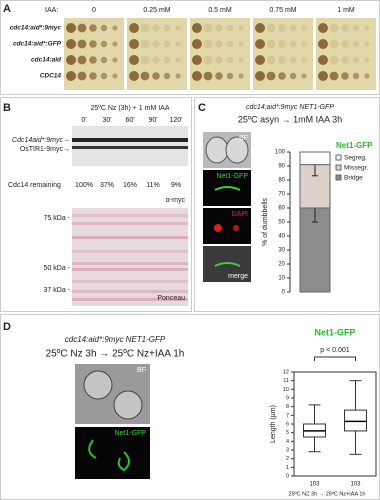  Describe the element at coordinates (130, 108) in the screenshot. I see `condition: 25ºC Nz (3h) + 1 mM IAA` at that location.